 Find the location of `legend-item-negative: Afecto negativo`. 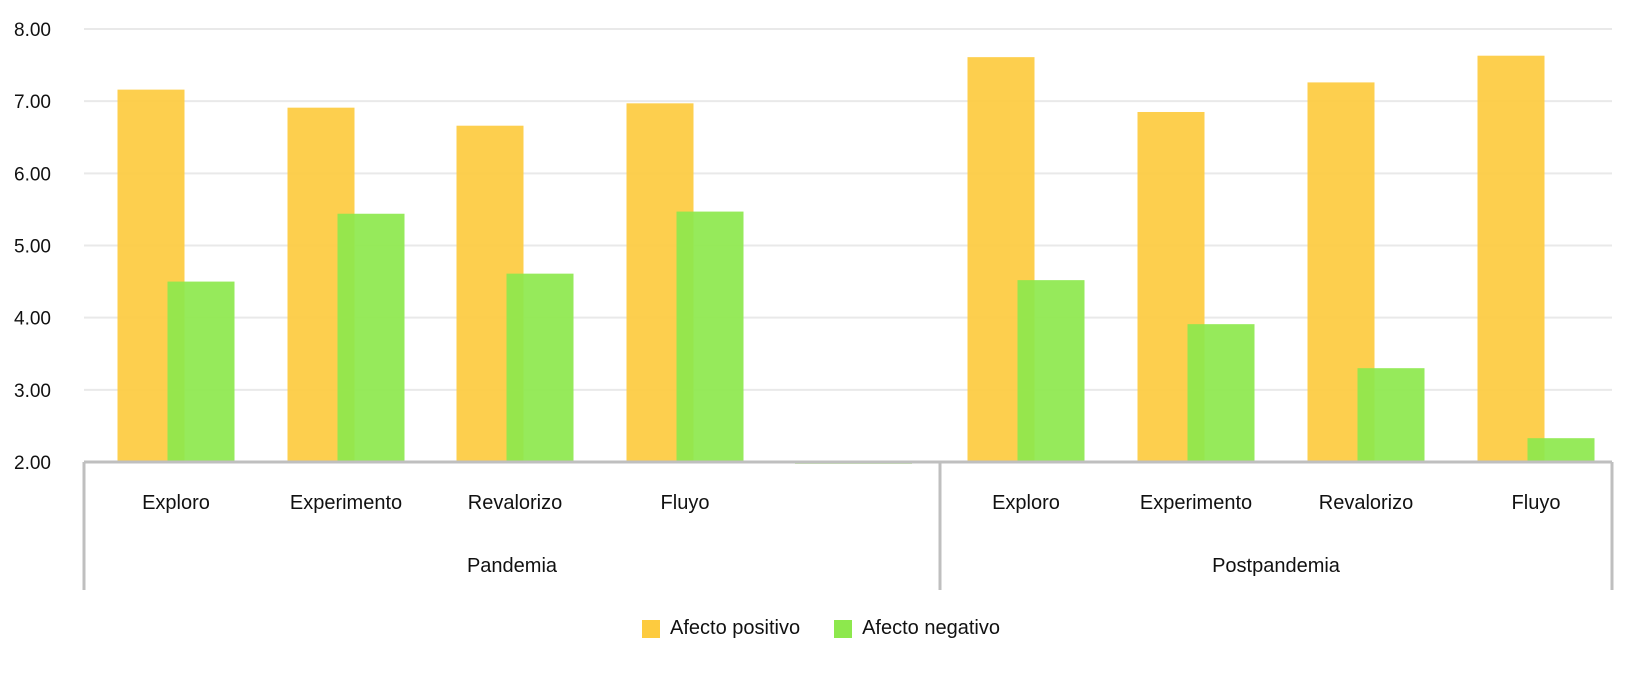

legend-item-negative: Afecto negativo is located at coordinates (917, 628).